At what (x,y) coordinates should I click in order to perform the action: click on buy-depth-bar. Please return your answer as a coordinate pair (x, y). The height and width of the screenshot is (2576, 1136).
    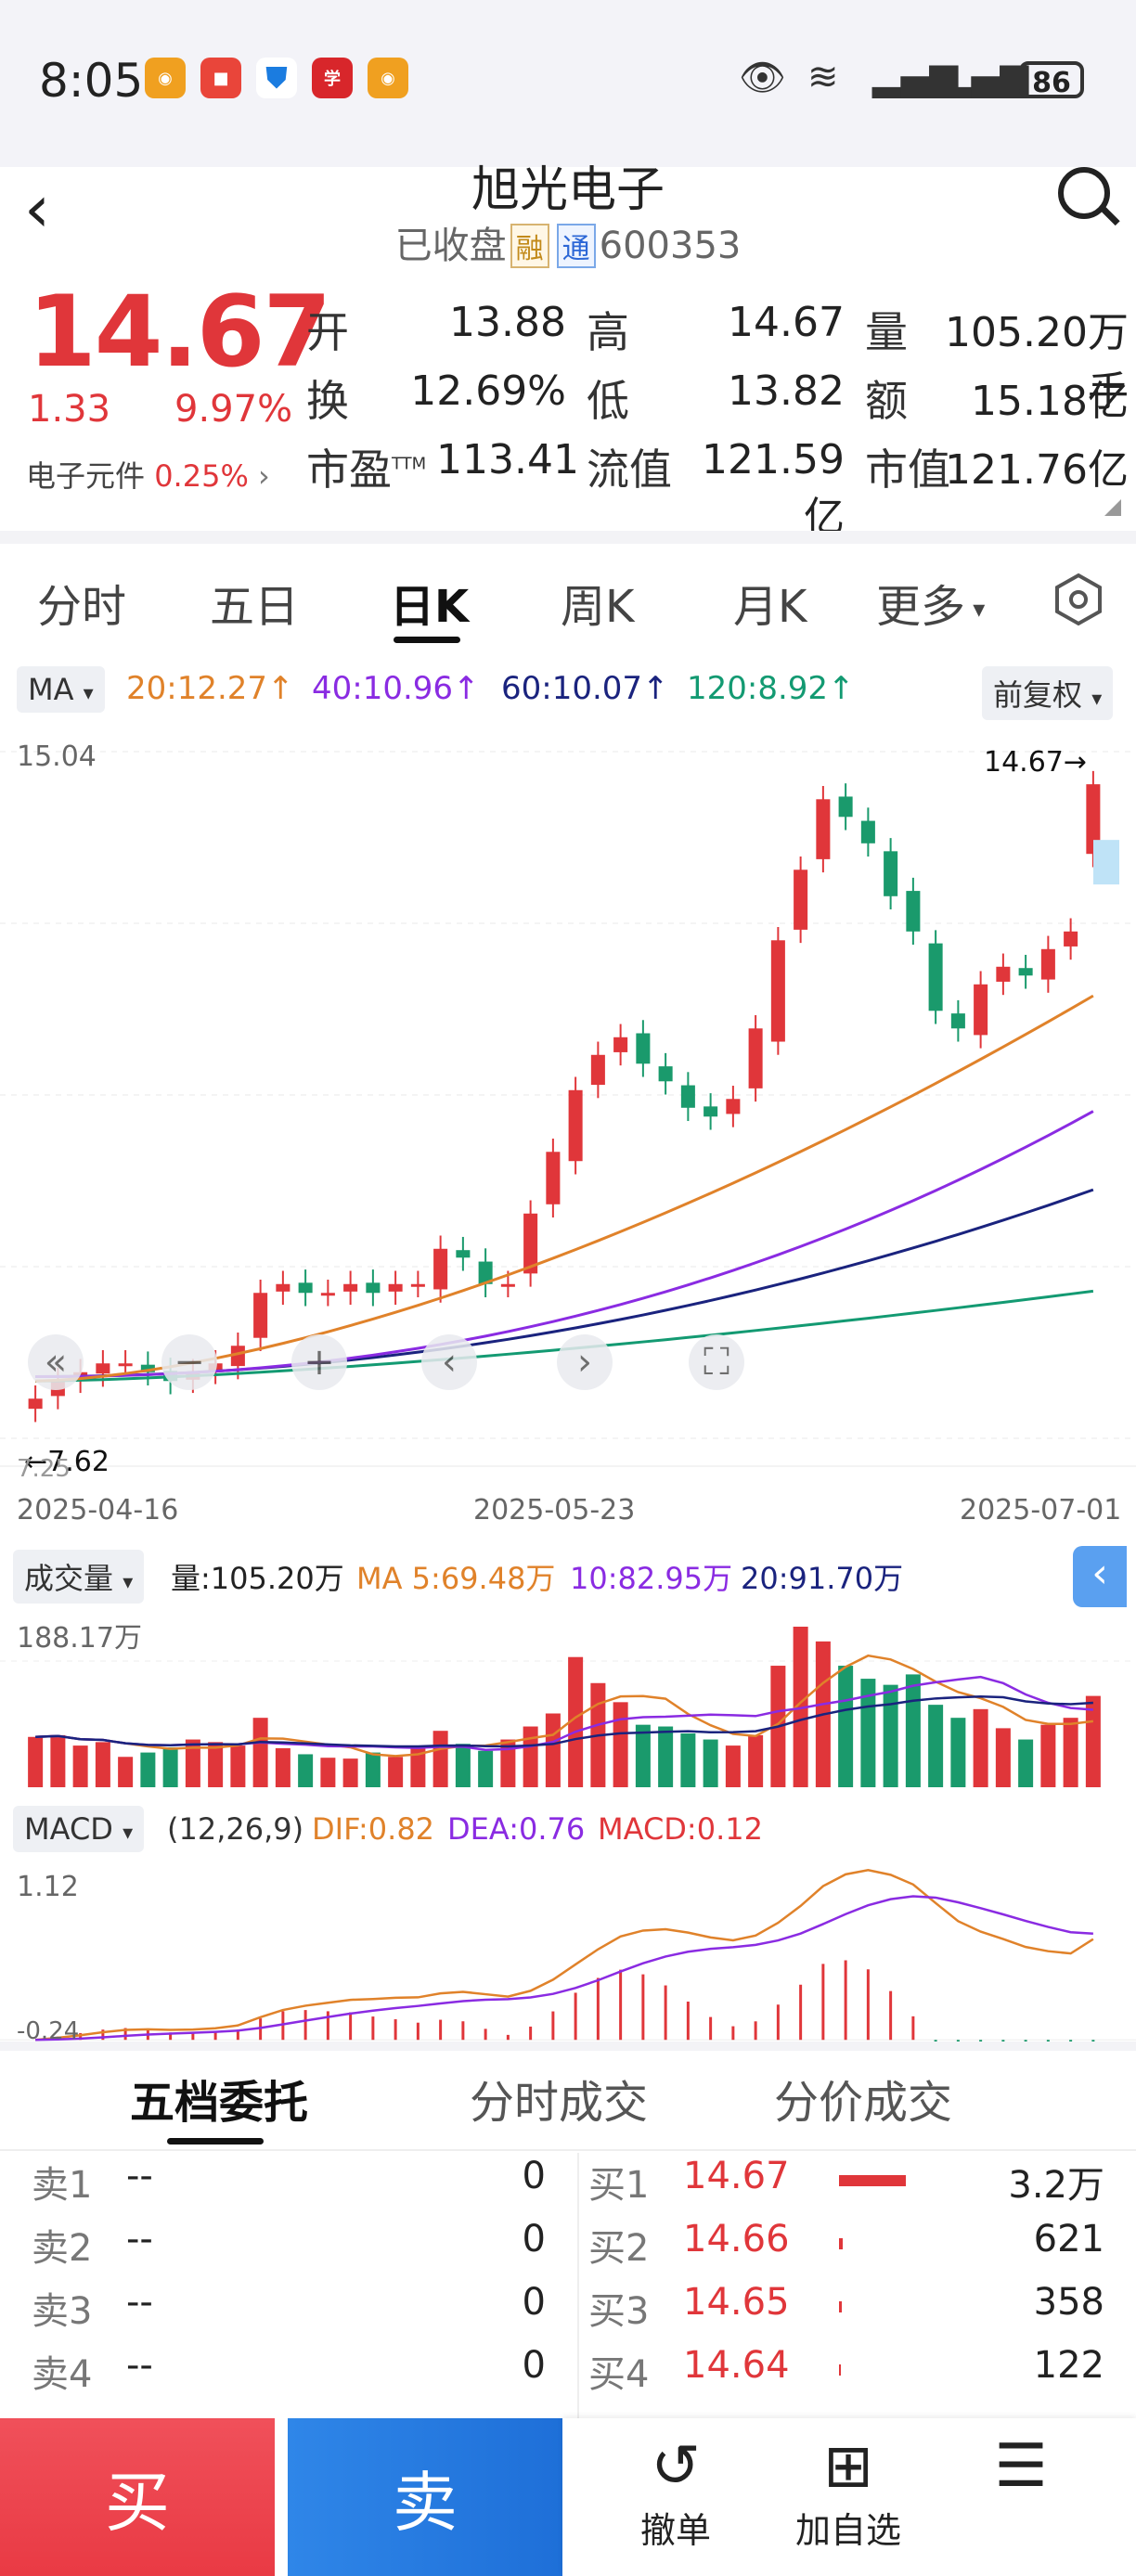
    Looking at the image, I should click on (841, 2243).